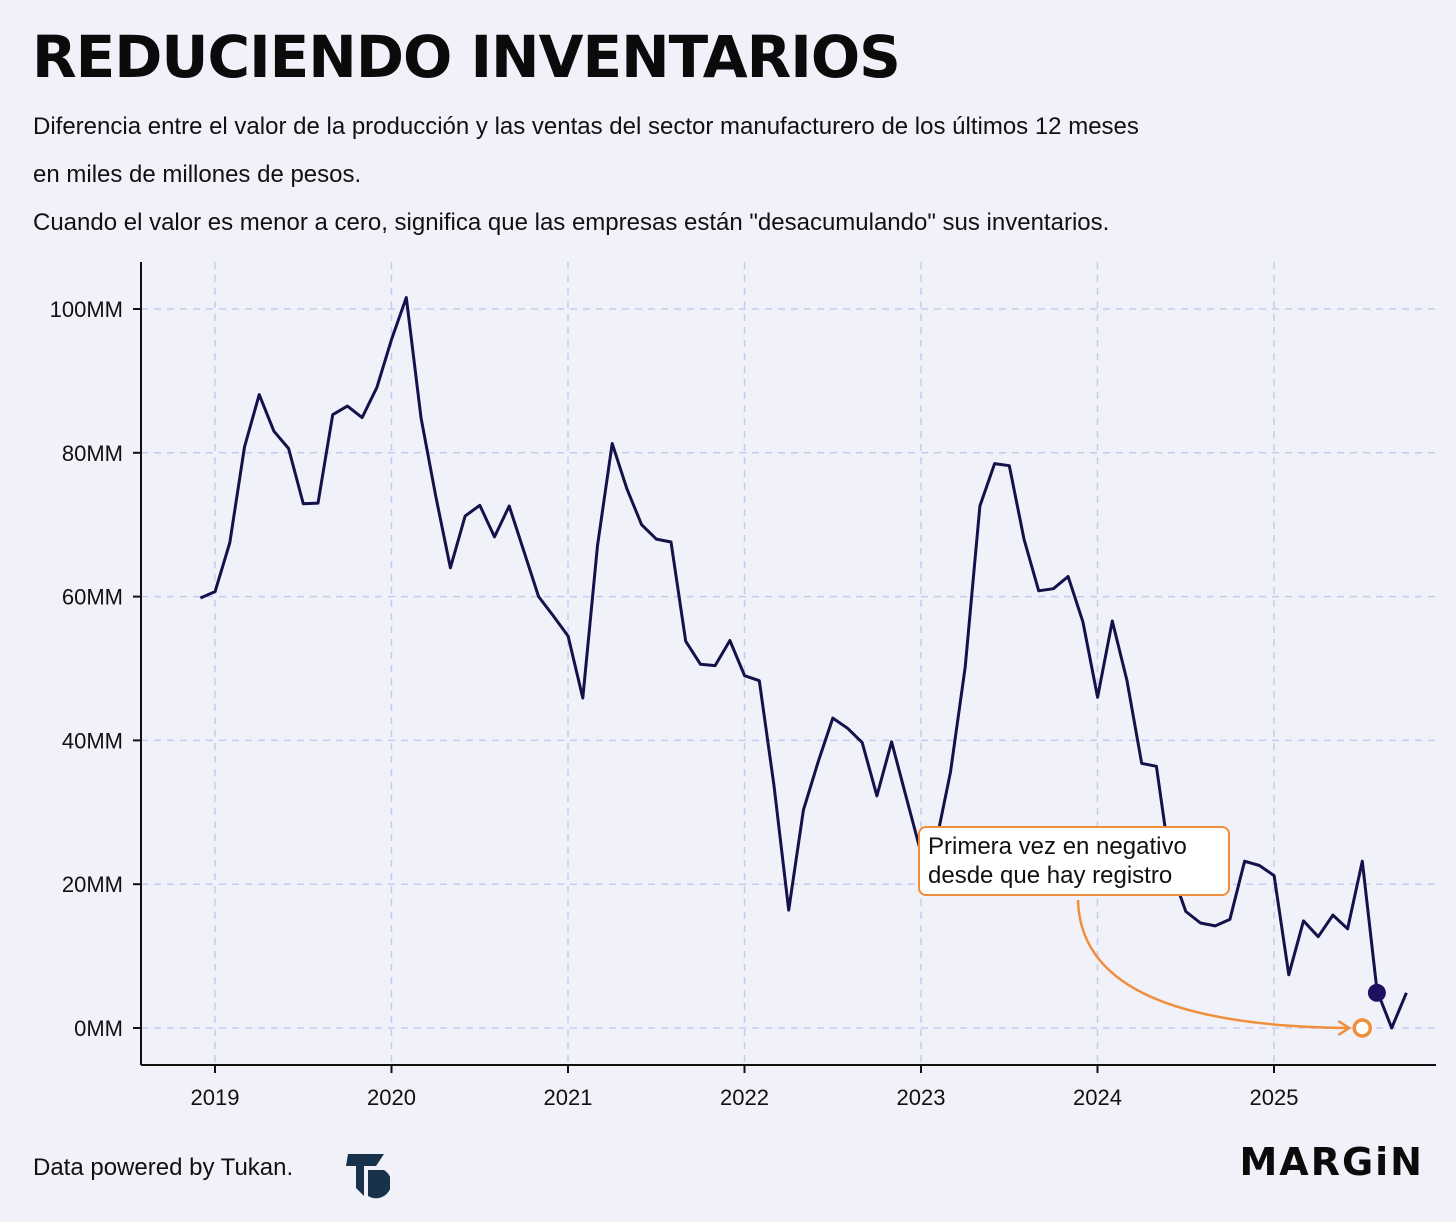 Image resolution: width=1456 pixels, height=1222 pixels. What do you see at coordinates (744, 1097) in the screenshot?
I see `x-tick-label: 2022` at bounding box center [744, 1097].